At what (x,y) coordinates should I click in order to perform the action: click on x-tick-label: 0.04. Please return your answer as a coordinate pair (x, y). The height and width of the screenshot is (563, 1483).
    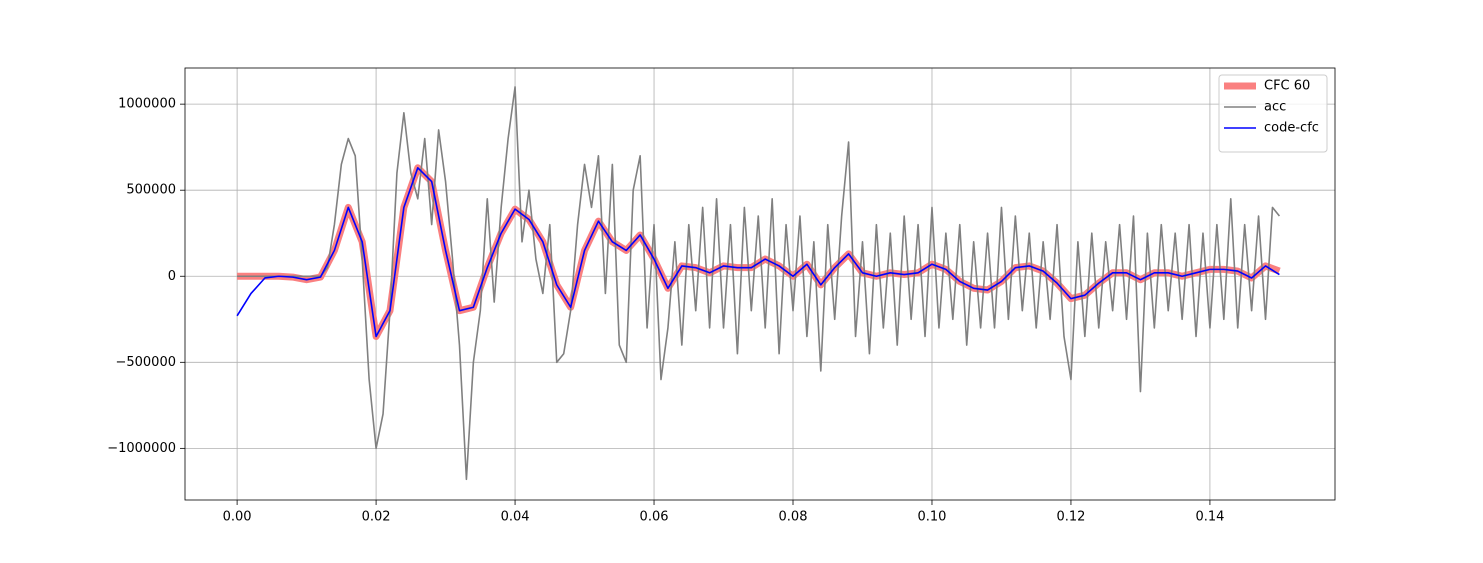
    Looking at the image, I should click on (515, 517).